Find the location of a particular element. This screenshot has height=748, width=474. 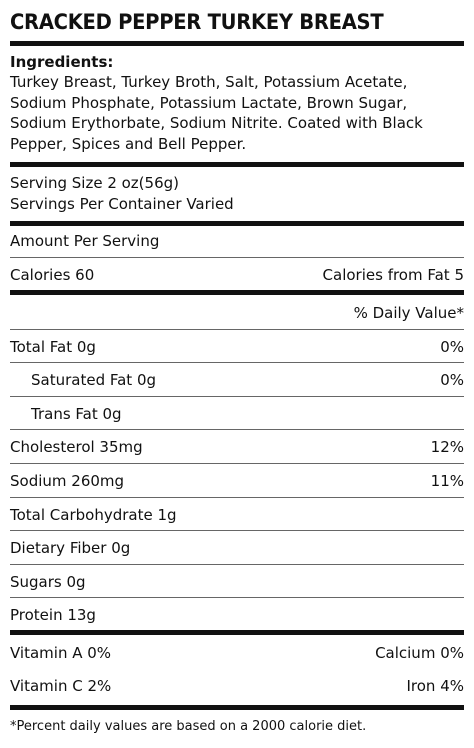

amount-per-serving-label: Amount Per Serving is located at coordinates (85, 241).